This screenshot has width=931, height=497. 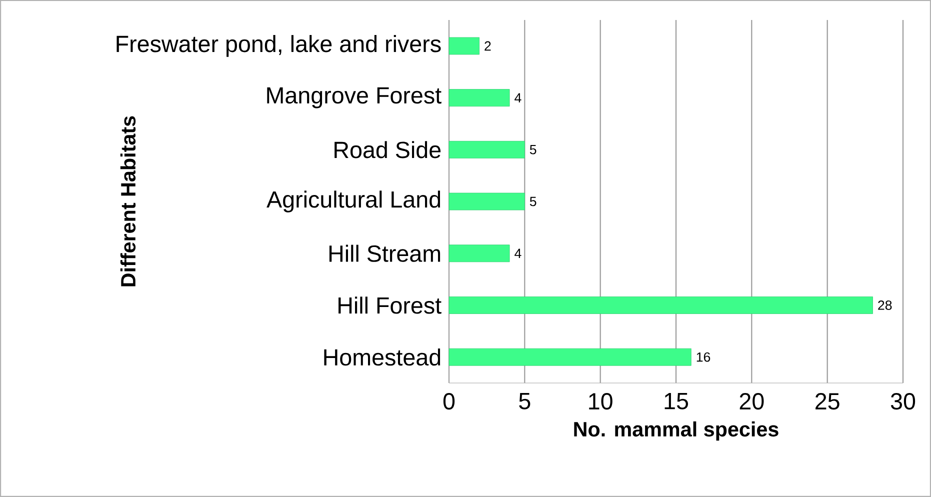 I want to click on x-tick-label: 5, so click(x=524, y=401).